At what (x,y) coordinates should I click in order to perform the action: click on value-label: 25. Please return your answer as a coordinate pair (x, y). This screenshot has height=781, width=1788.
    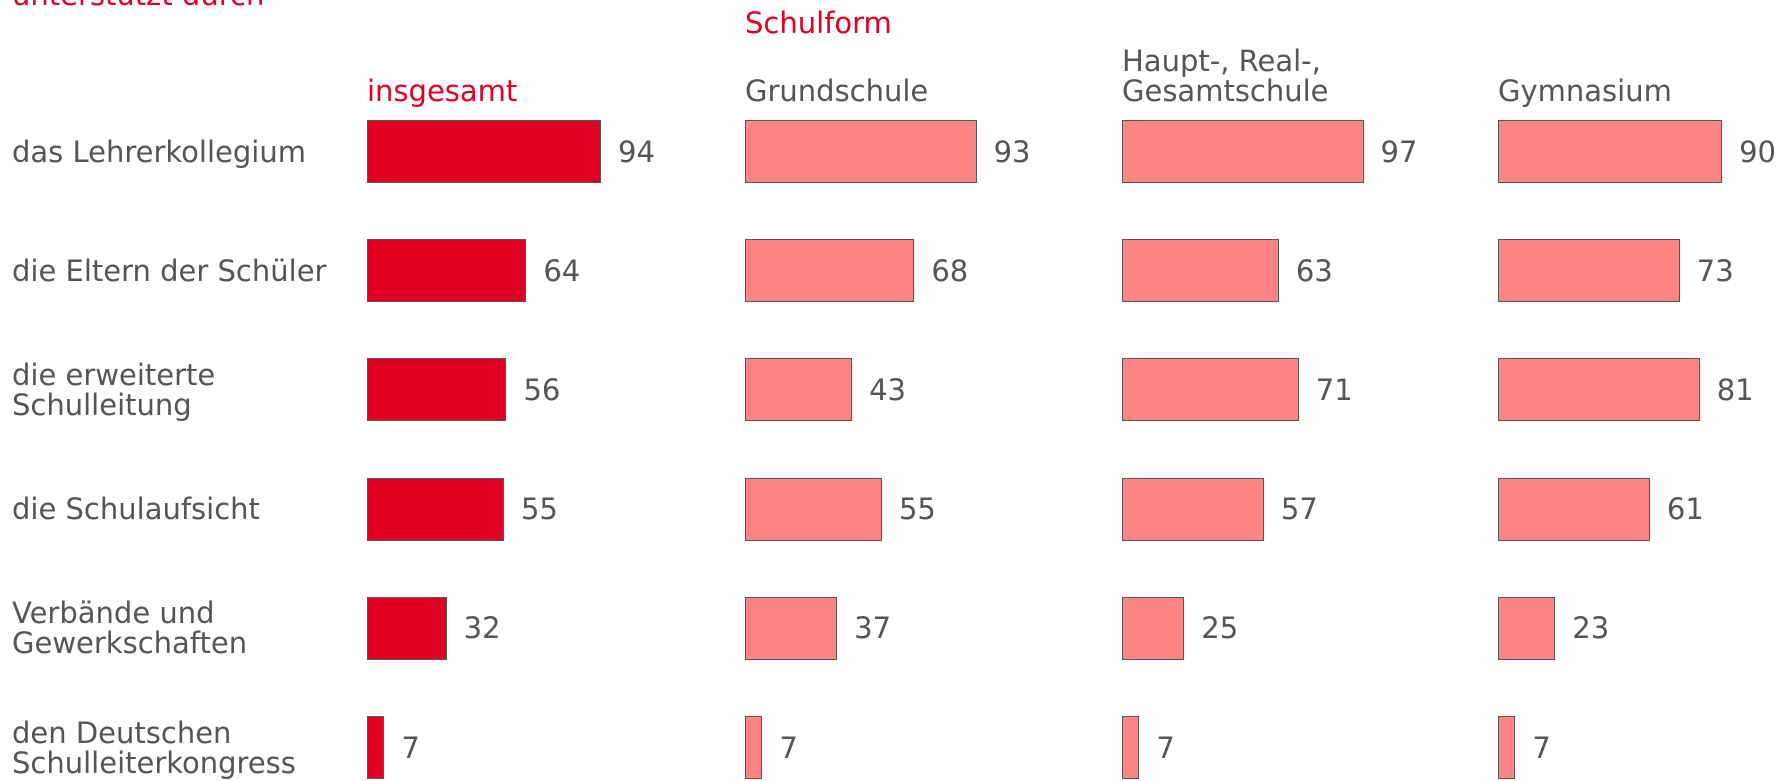
    Looking at the image, I should click on (1220, 628).